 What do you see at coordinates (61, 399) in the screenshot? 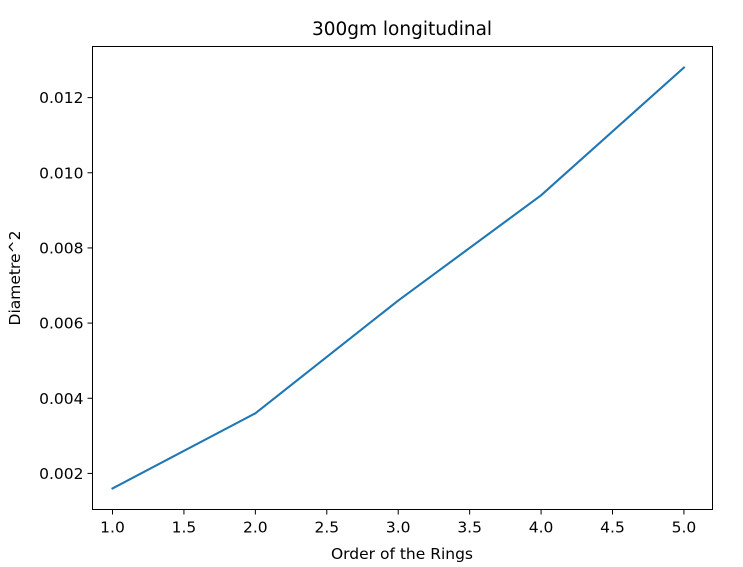
I see `y-tick-label: 0.004` at bounding box center [61, 399].